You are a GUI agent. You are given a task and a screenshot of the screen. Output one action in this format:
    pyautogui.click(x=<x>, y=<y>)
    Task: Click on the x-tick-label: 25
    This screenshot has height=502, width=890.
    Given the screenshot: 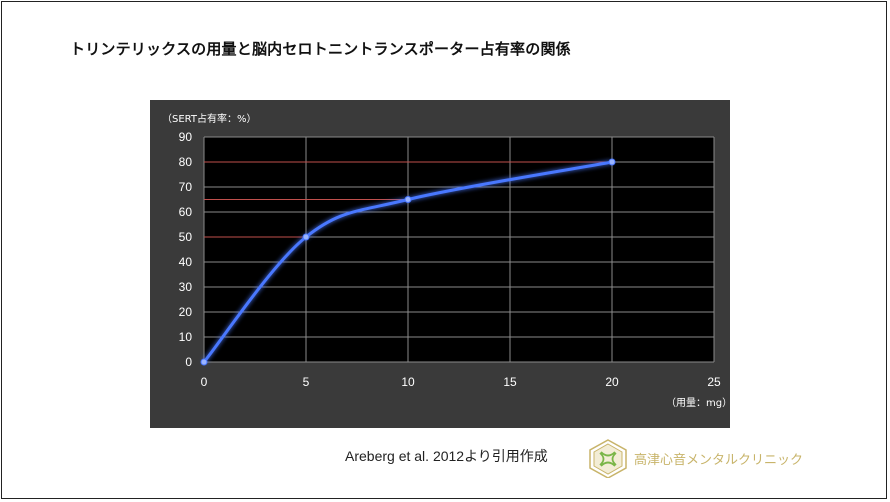 What is the action you would take?
    pyautogui.click(x=714, y=382)
    